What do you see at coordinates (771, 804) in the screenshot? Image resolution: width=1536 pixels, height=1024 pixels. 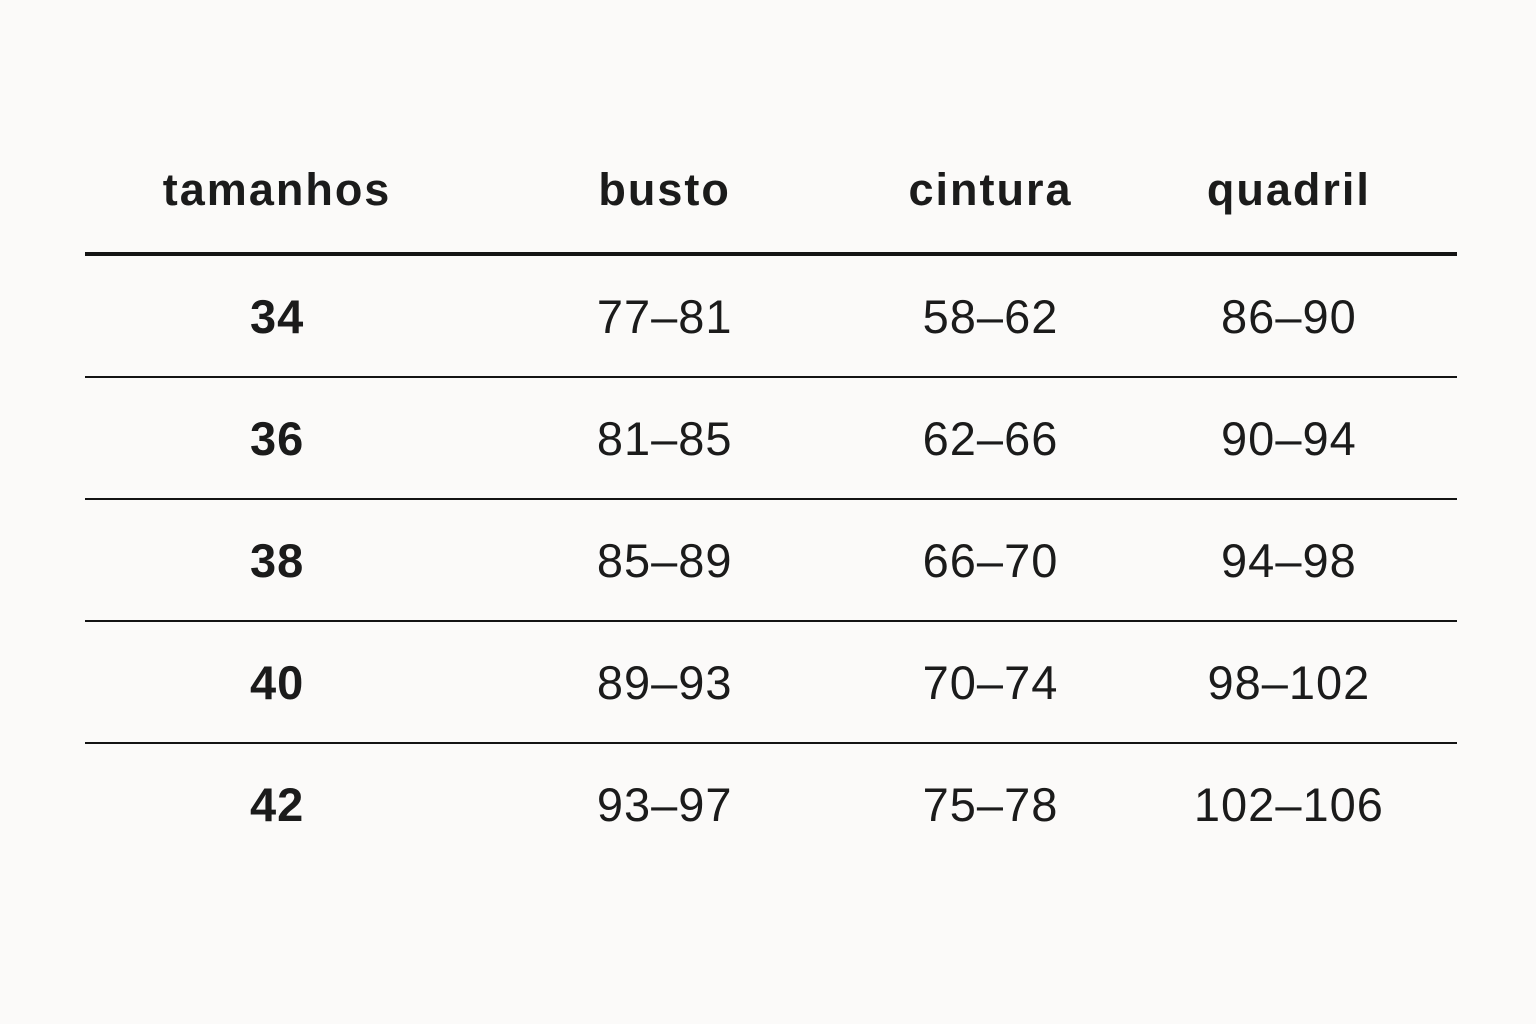 I see `table-row: 42 93–97 75–78 102–106` at bounding box center [771, 804].